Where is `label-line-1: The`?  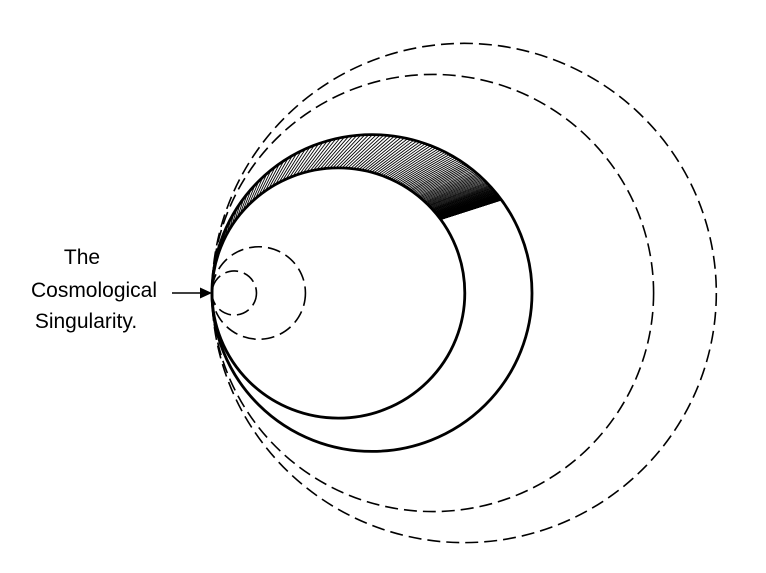 label-line-1: The is located at coordinates (82, 257).